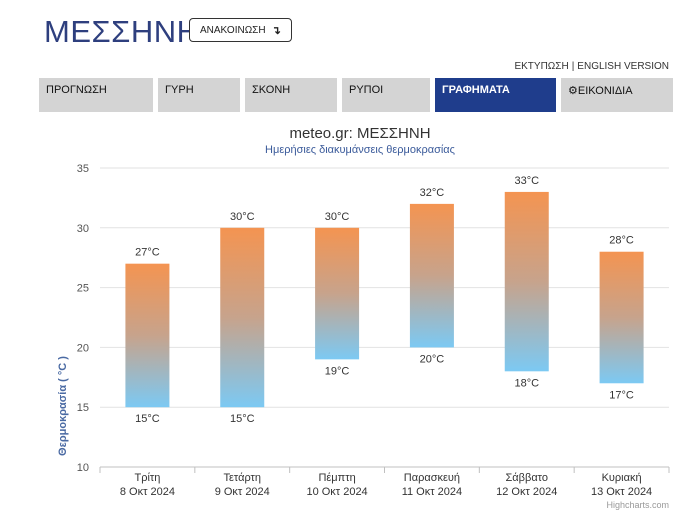  I want to click on x-day-label: Τρίτη, so click(147, 478).